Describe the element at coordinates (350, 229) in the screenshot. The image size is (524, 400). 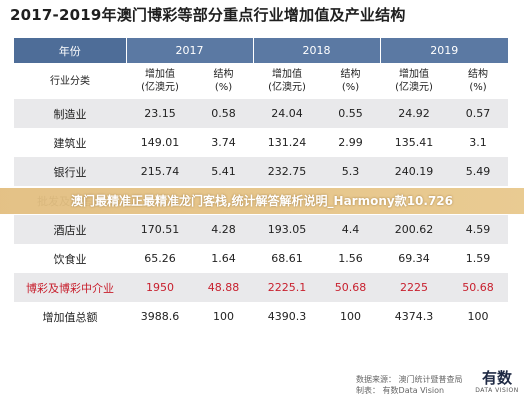
I see `cell-value: 4.4` at that location.